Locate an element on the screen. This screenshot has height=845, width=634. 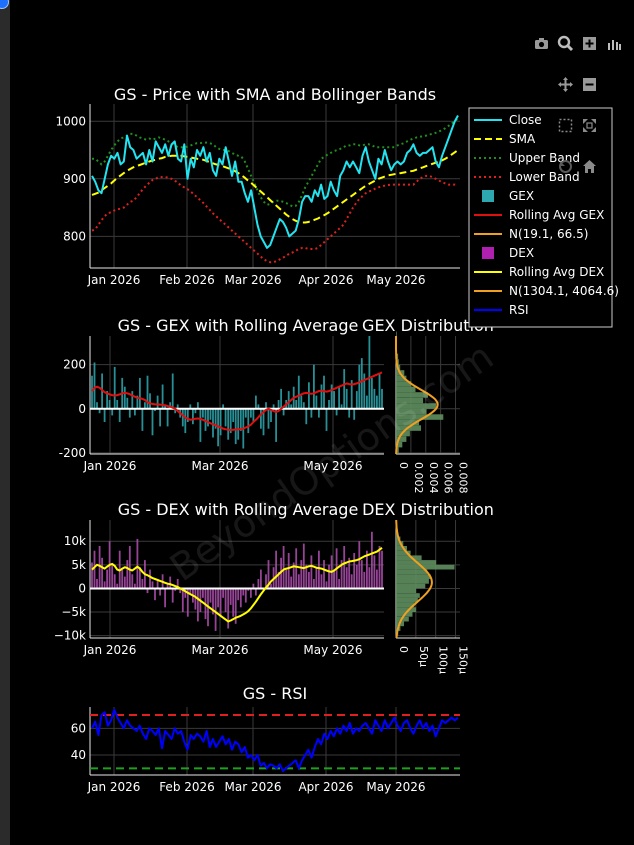
legend-item-label: GEX is located at coordinates (521, 196).